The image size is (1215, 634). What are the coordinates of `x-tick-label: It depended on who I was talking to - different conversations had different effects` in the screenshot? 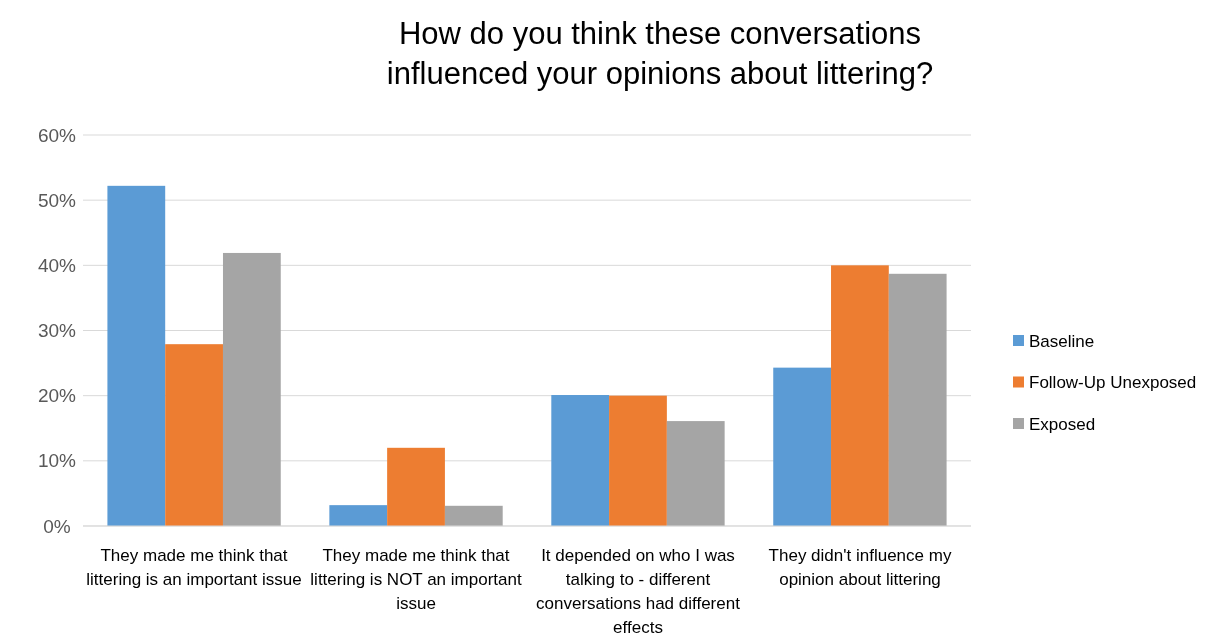 It's located at (638, 590).